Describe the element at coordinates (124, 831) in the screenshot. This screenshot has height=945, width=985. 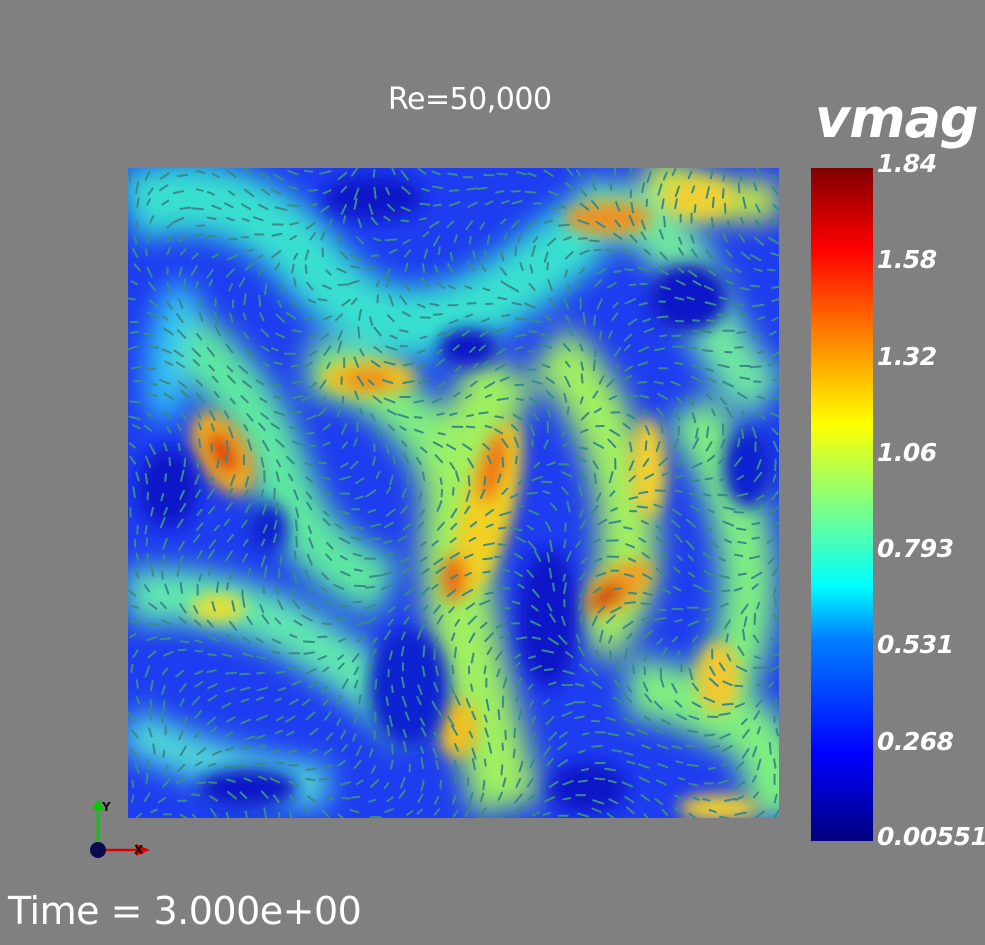
I see `orientation-axes: Y X` at that location.